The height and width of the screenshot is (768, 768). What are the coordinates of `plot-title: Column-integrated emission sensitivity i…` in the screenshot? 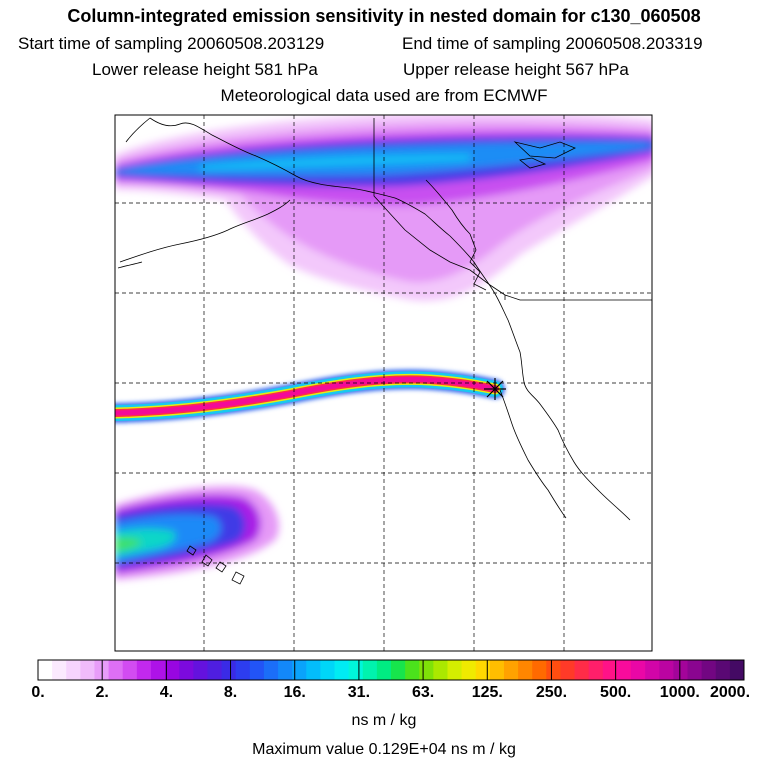 It's located at (384, 16).